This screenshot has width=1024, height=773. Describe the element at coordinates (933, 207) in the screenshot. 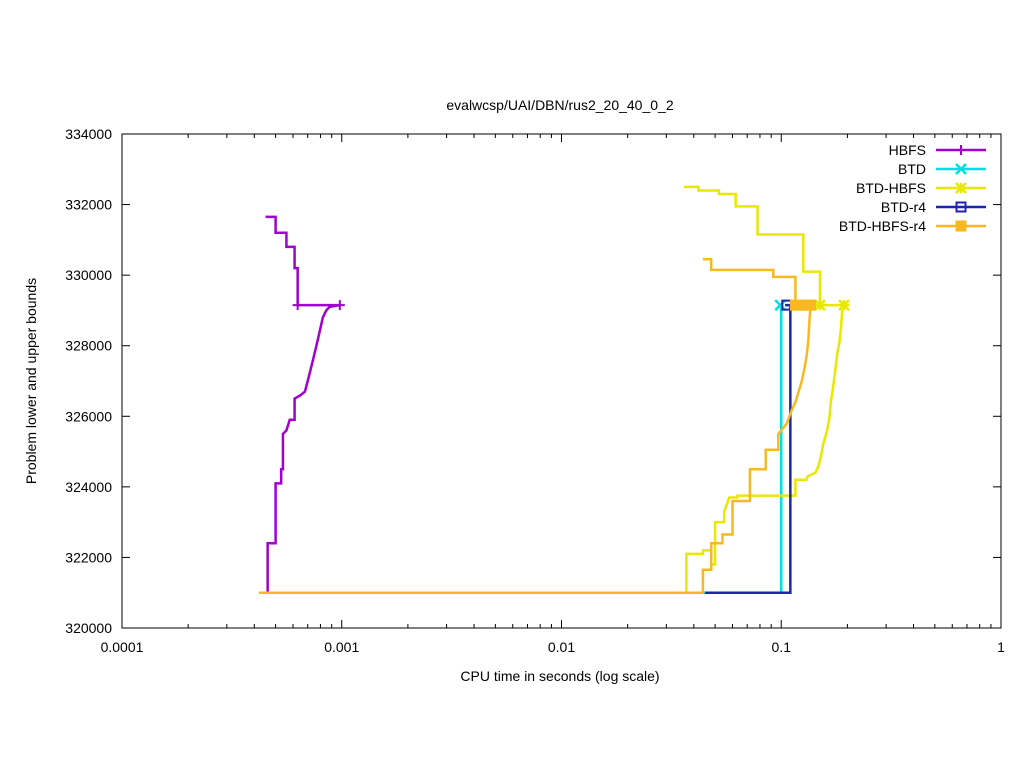

I see `legend-entry-btd-r4: BTD-r4` at that location.